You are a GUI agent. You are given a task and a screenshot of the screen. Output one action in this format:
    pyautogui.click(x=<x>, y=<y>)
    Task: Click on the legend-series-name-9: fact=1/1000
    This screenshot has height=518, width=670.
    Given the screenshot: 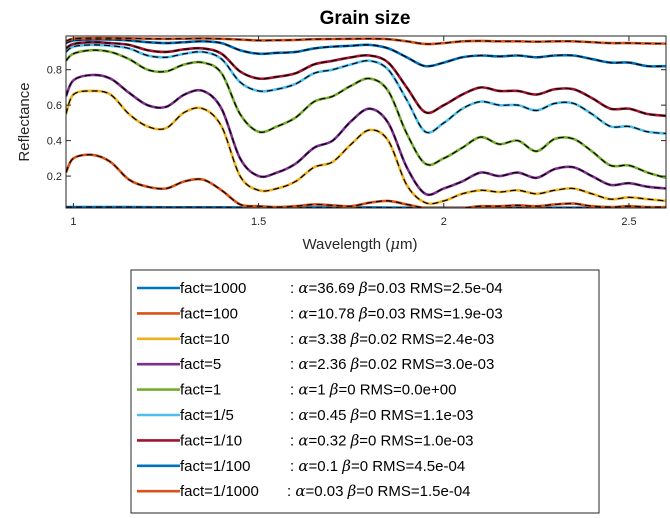 What is the action you would take?
    pyautogui.click(x=219, y=491)
    